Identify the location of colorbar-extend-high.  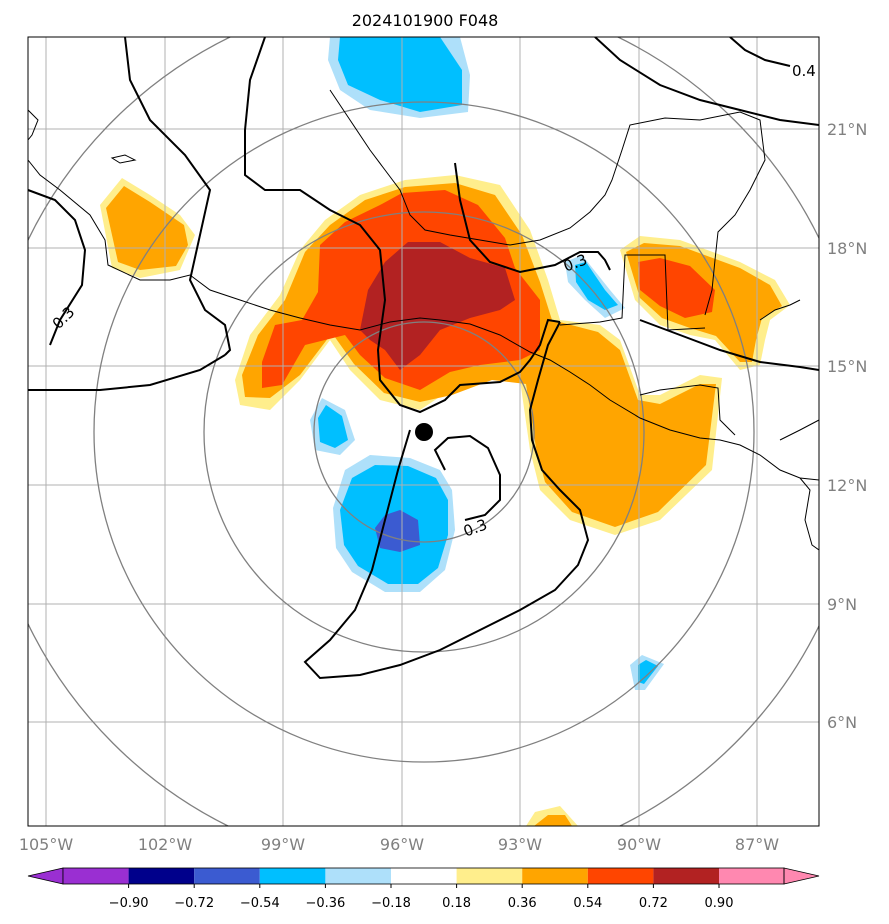
(801, 876).